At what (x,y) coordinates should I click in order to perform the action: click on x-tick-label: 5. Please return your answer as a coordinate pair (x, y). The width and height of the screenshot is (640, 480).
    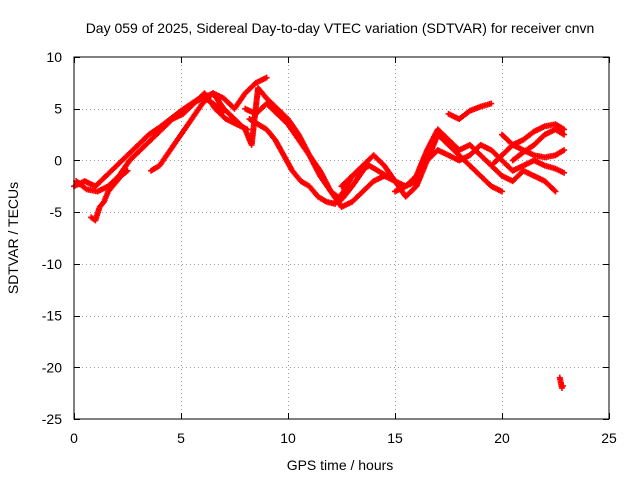
    Looking at the image, I should click on (181, 438).